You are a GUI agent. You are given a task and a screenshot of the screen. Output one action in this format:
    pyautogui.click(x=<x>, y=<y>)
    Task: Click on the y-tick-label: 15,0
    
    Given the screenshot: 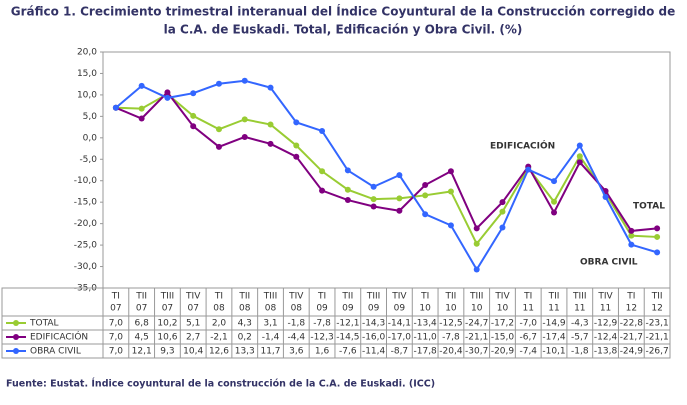 What is the action you would take?
    pyautogui.click(x=87, y=74)
    